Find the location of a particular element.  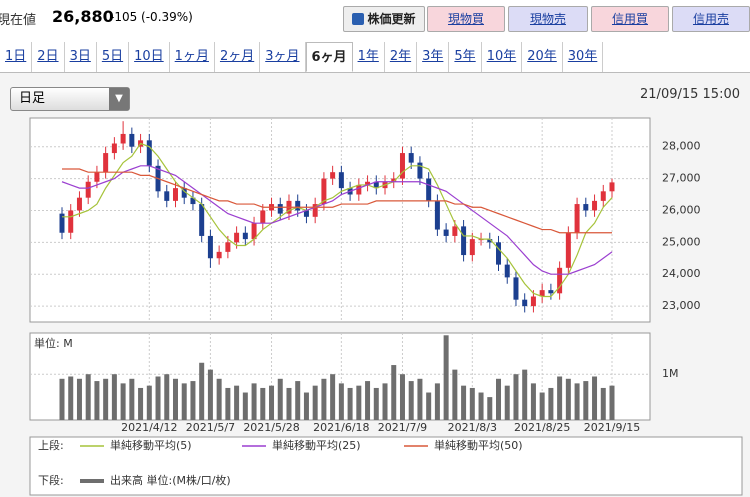

dropdown: 日足 ▼ is located at coordinates (70, 99).